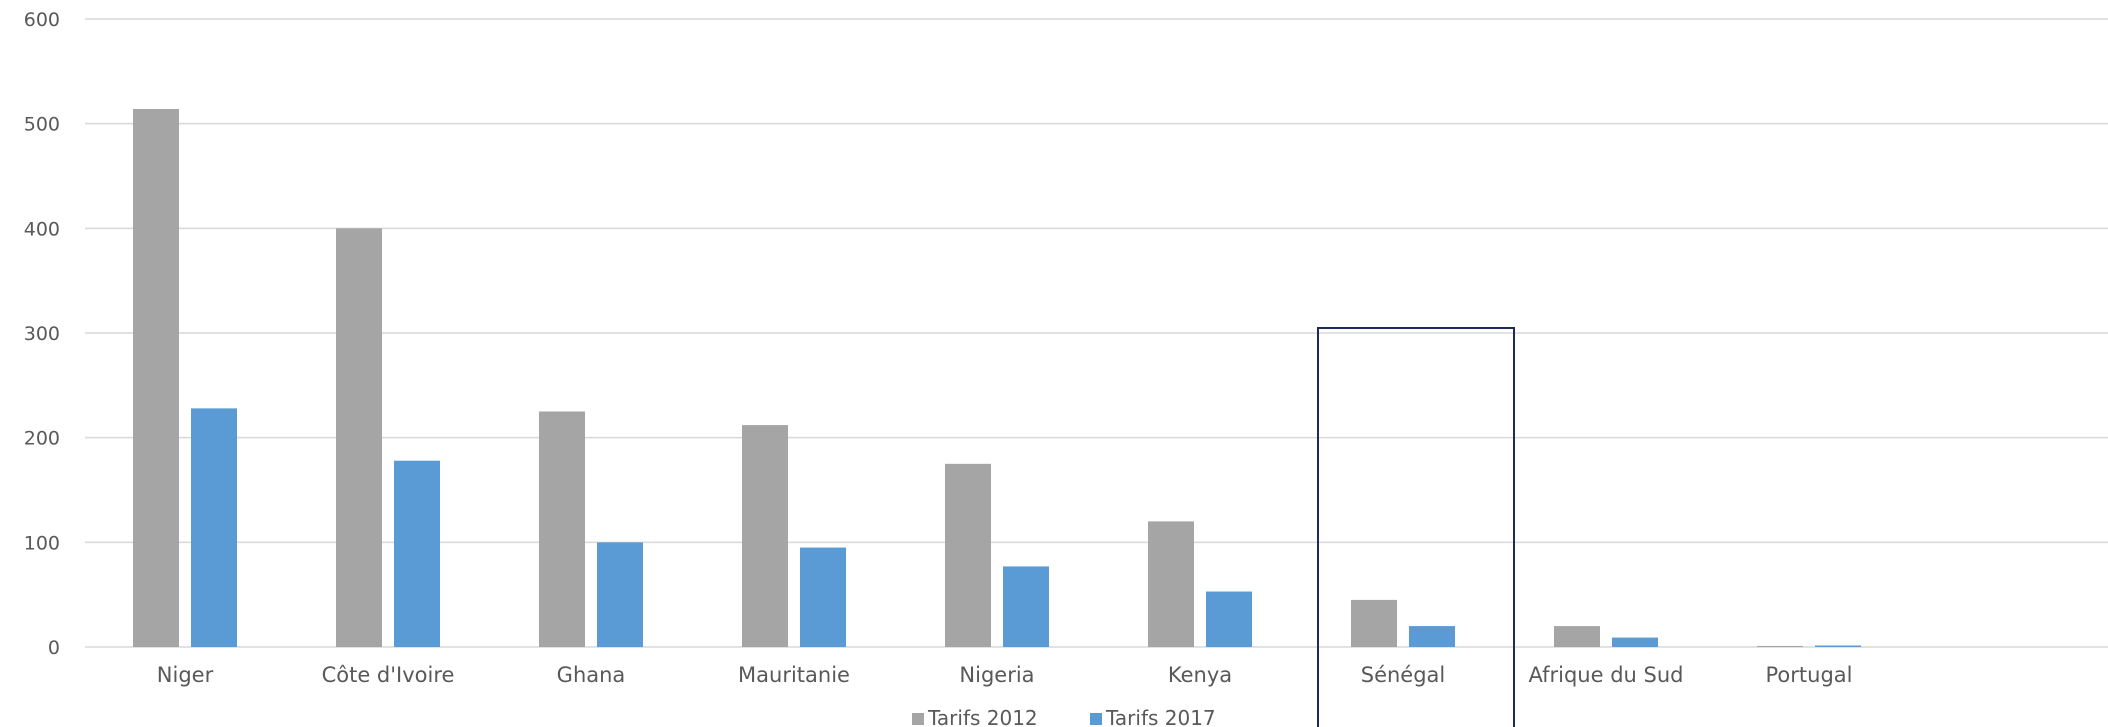 This screenshot has height=727, width=2108. What do you see at coordinates (388, 675) in the screenshot?
I see `x-category-label: Côte d'Ivoire` at bounding box center [388, 675].